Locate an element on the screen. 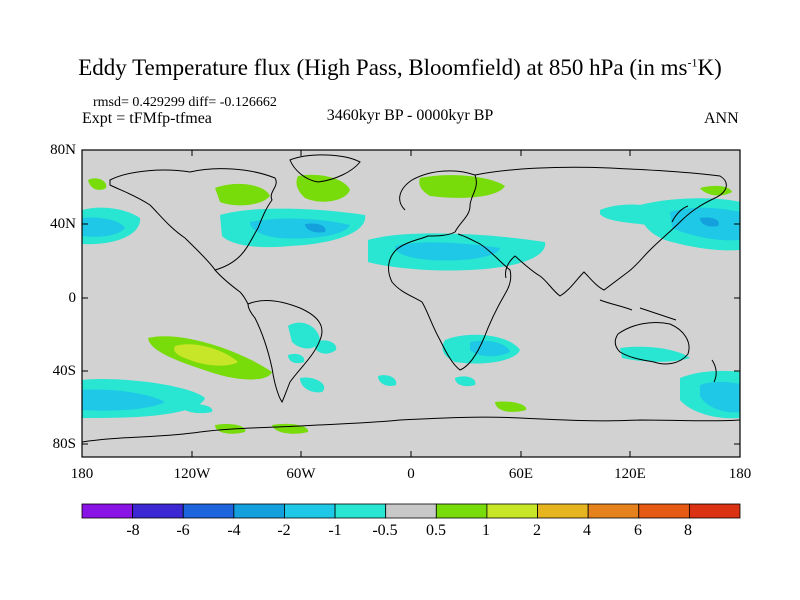 The height and width of the screenshot is (600, 800). coast-indonesia is located at coordinates (638, 310).